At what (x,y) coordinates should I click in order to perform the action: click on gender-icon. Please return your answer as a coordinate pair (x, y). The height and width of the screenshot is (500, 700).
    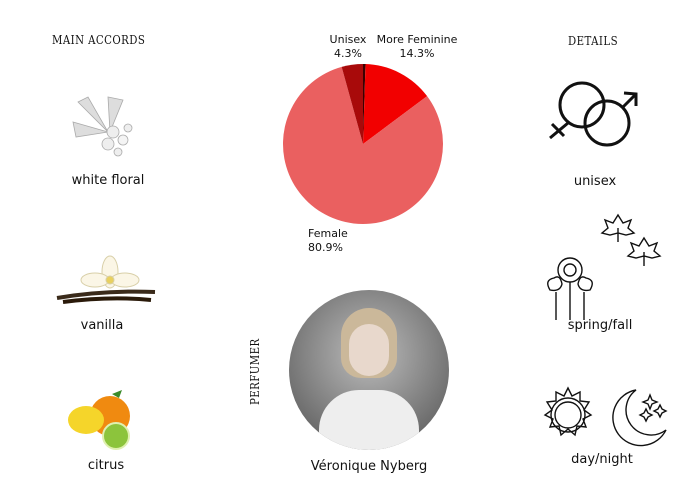
    Looking at the image, I should click on (593, 114).